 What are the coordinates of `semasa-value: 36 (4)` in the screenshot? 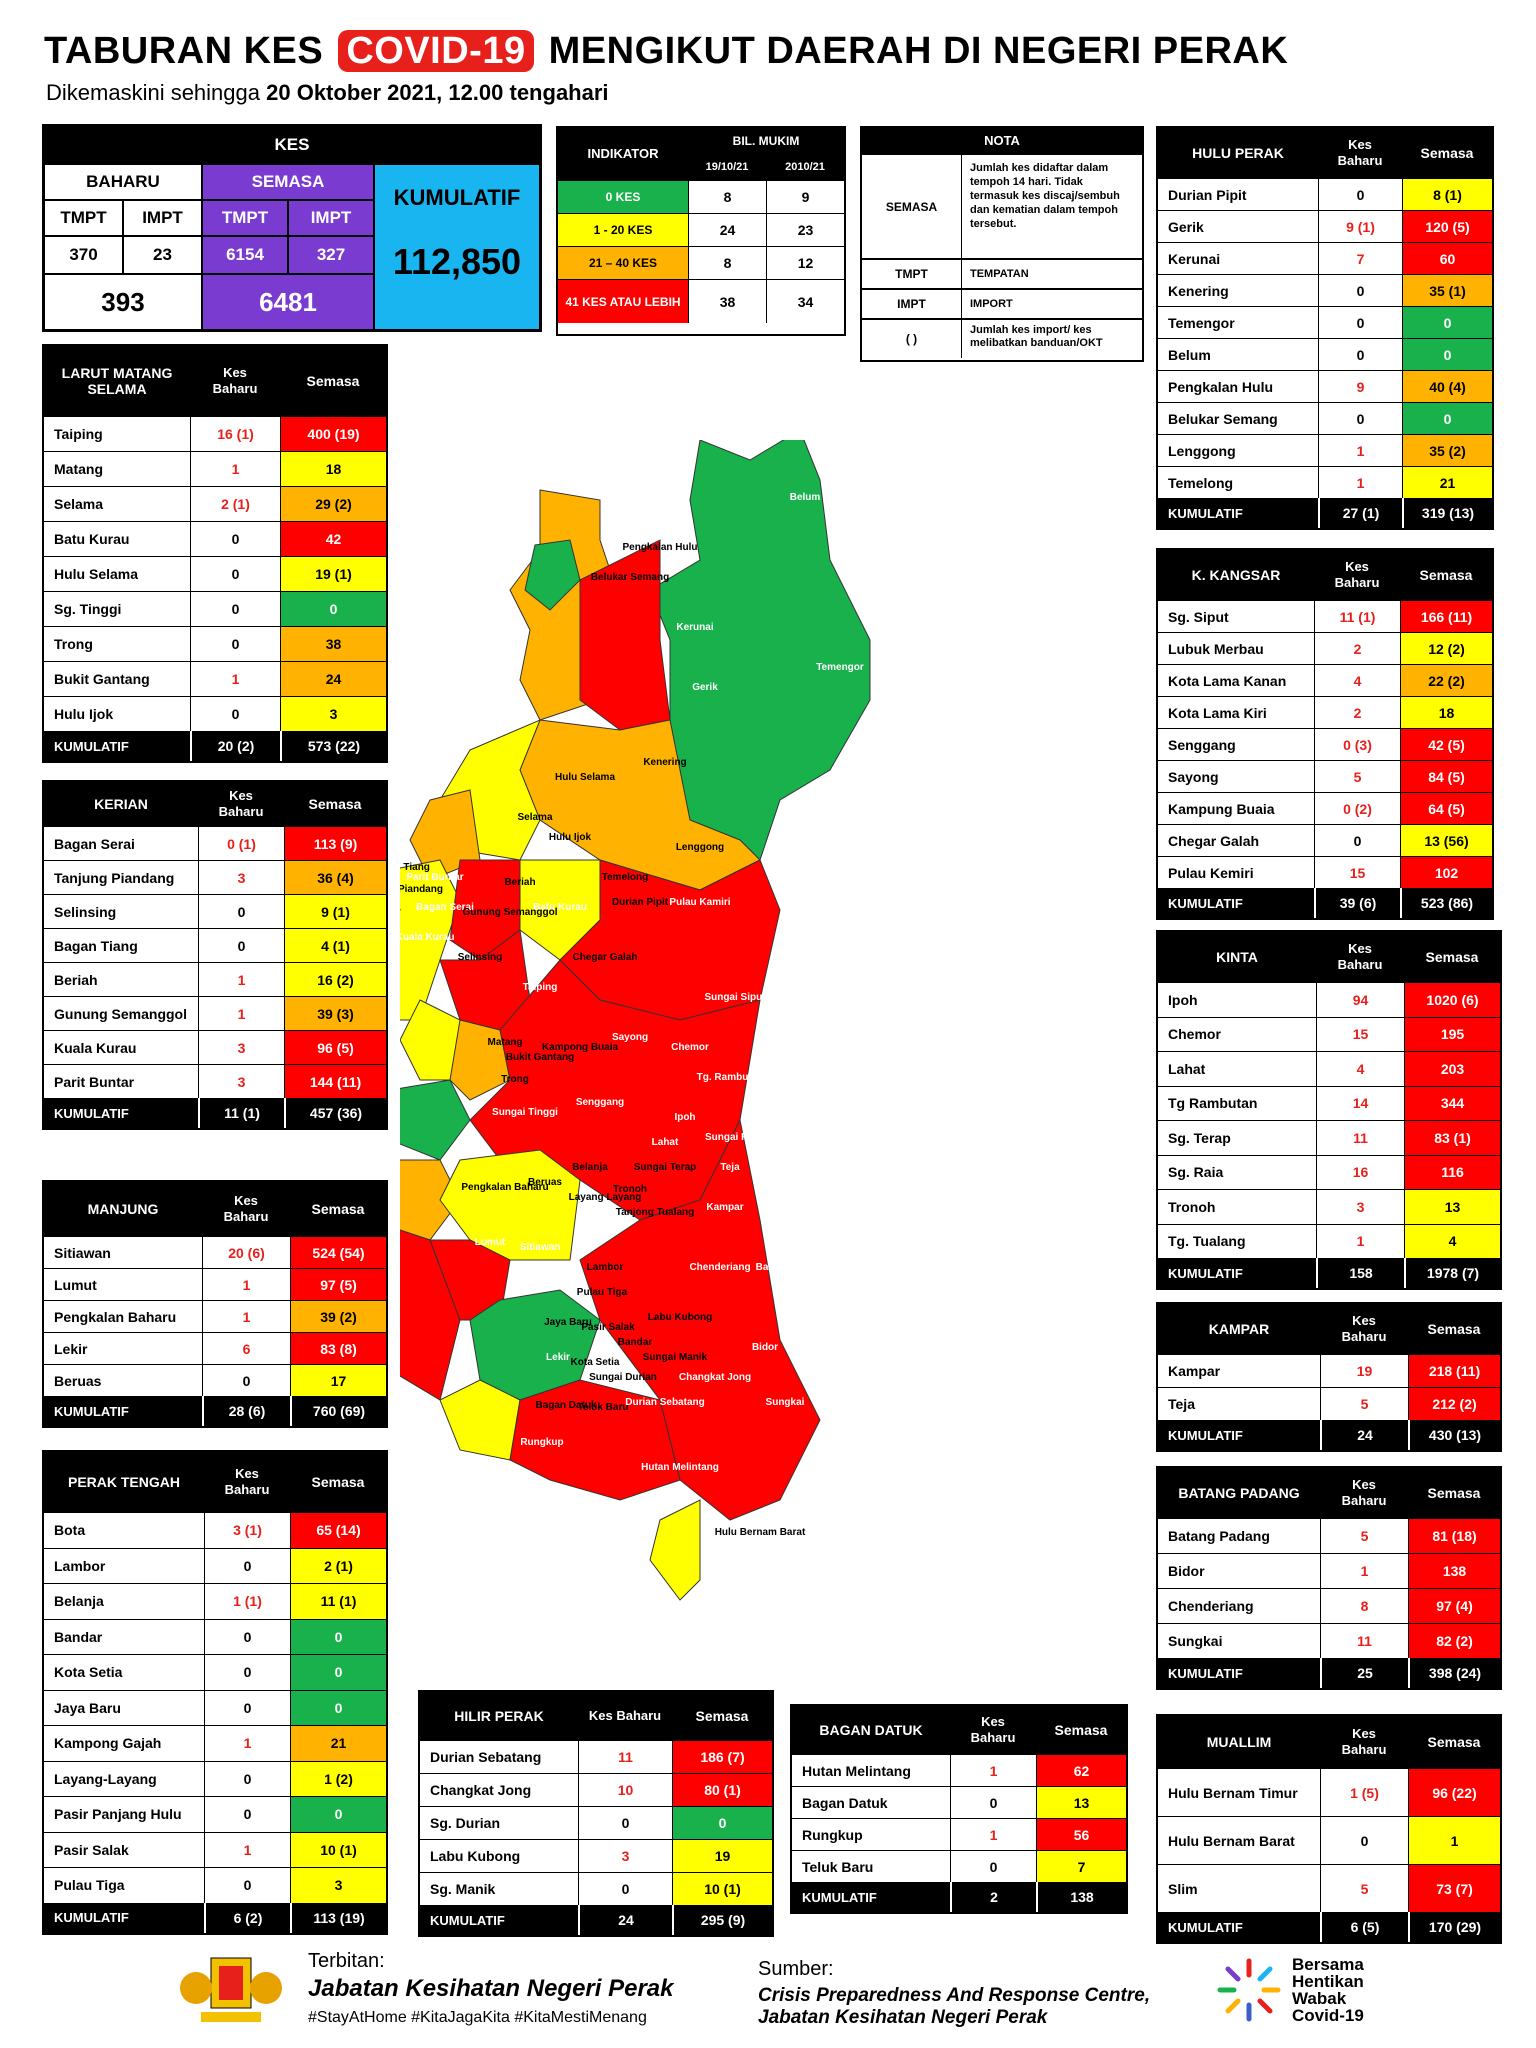 It's located at (335, 877).